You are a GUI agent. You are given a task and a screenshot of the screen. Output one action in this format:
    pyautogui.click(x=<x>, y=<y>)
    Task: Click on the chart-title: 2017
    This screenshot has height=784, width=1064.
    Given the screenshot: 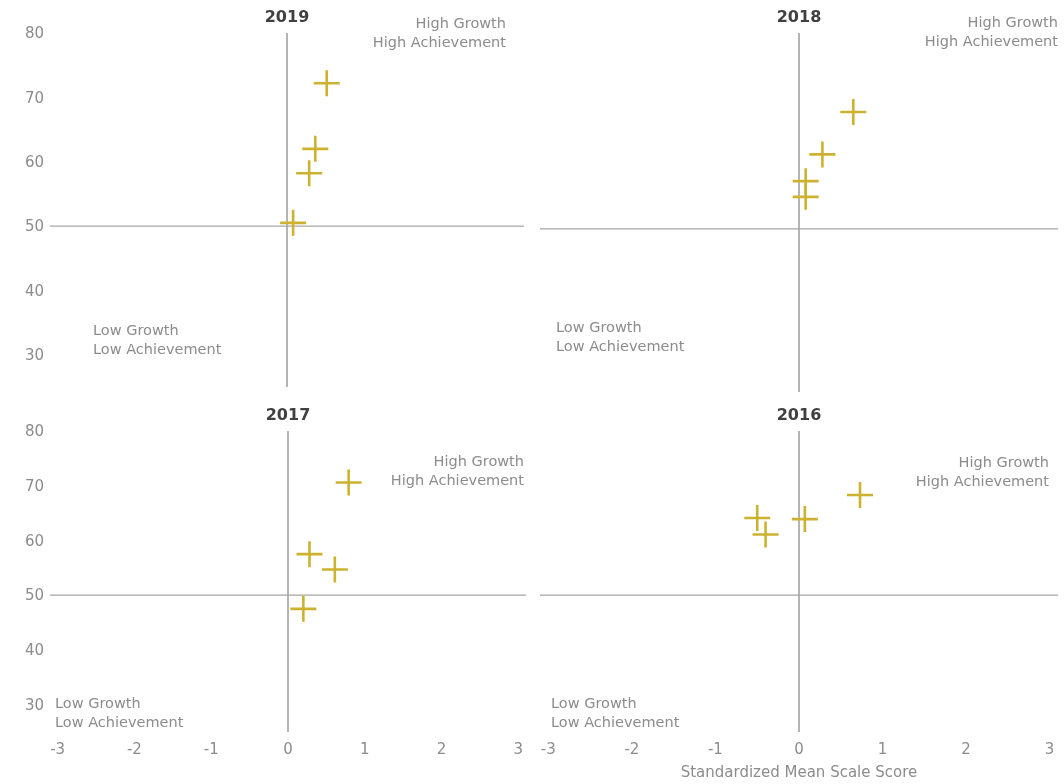 What is the action you would take?
    pyautogui.click(x=288, y=414)
    